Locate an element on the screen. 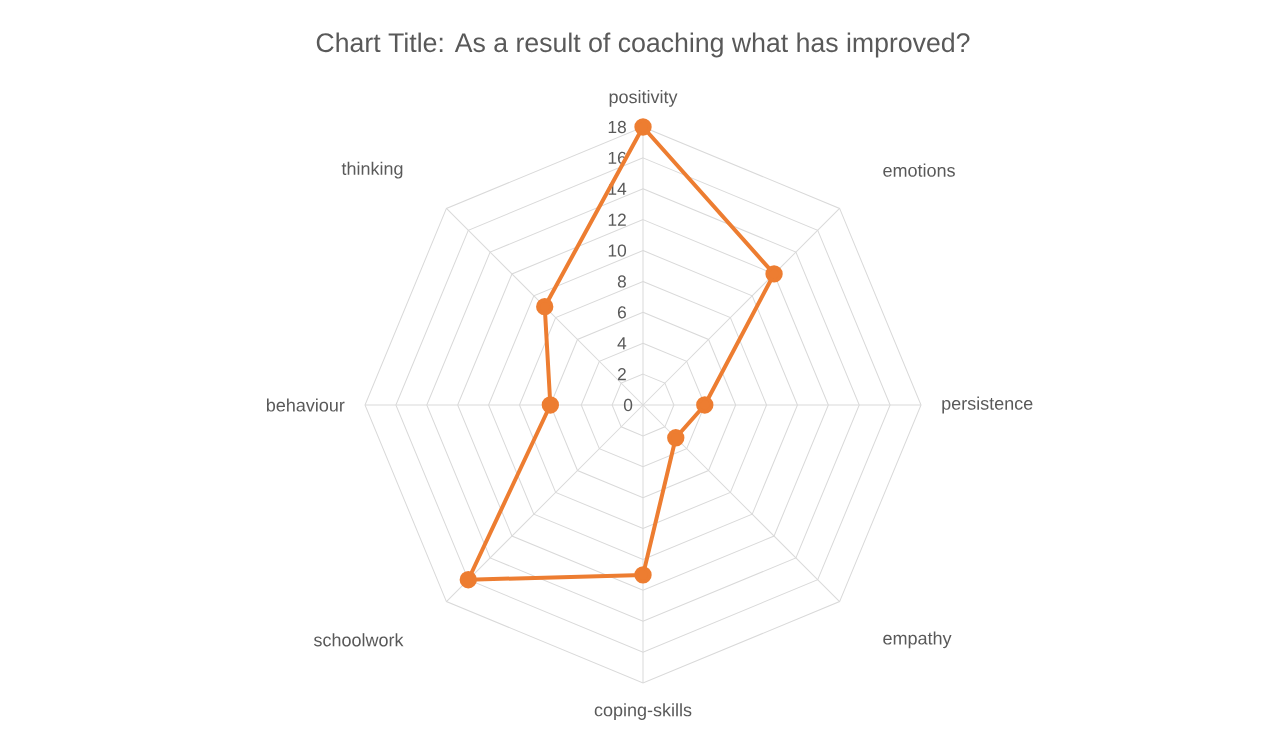 This screenshot has width=1276, height=731. y-tick-label: 6 is located at coordinates (621, 312).